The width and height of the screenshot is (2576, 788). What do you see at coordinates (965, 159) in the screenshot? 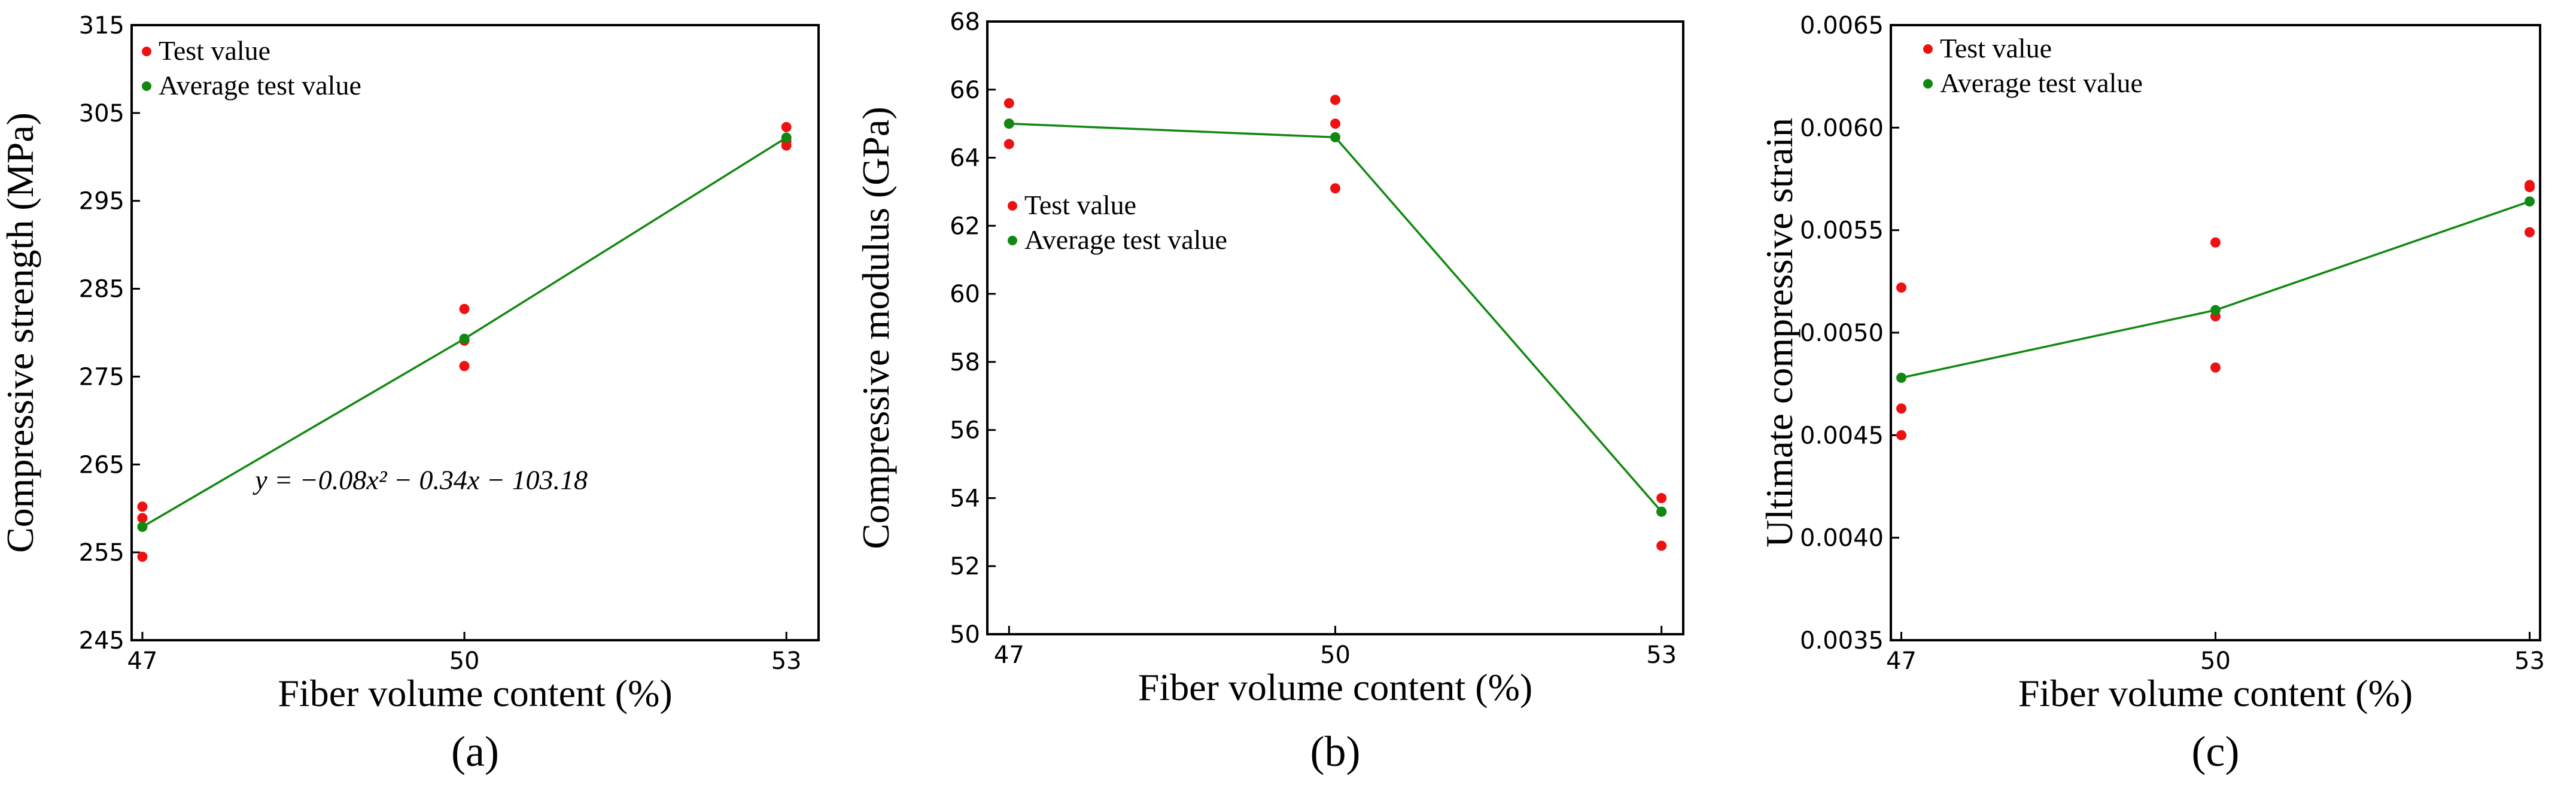
I see `y-tick-label: 64` at bounding box center [965, 159].